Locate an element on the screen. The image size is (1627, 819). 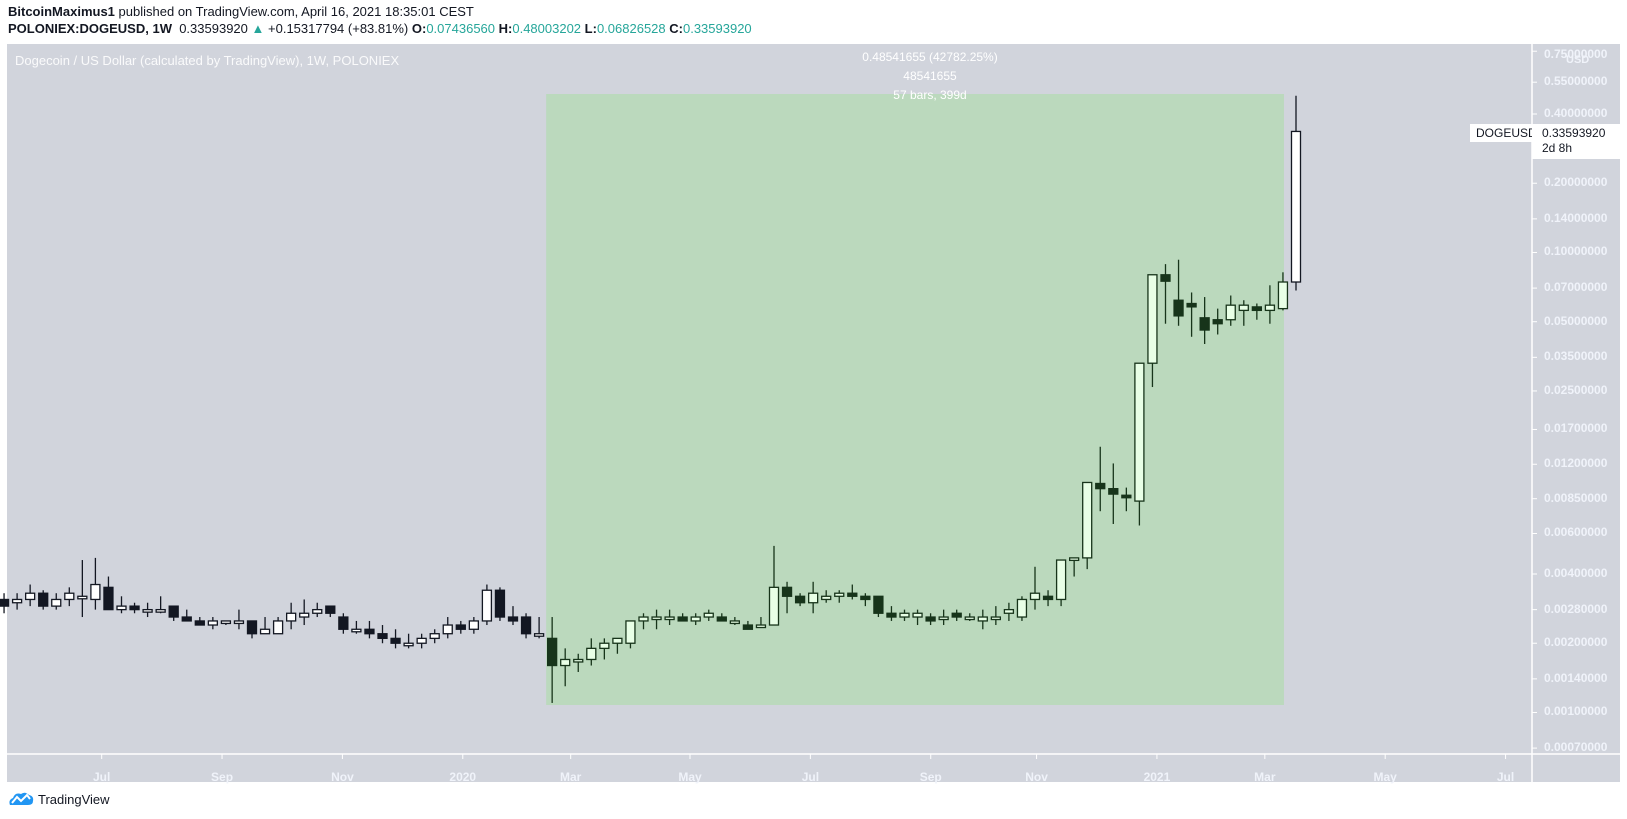
price-tick-label: 0.05000000 is located at coordinates (1576, 320).